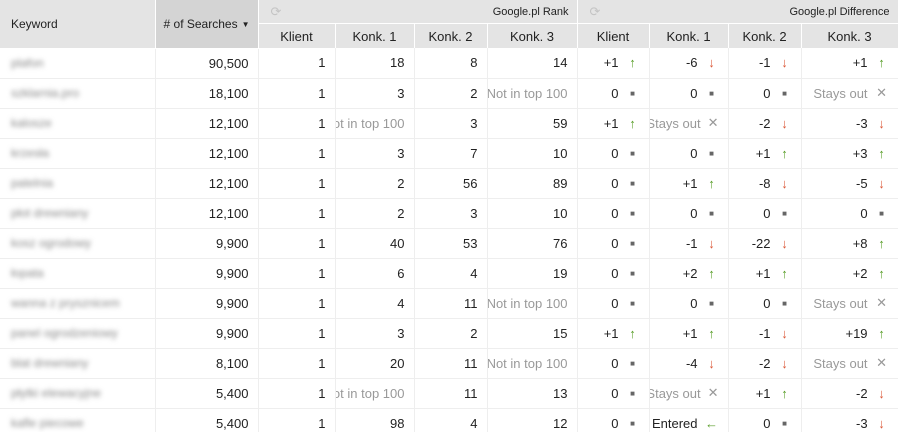 The image size is (898, 432). I want to click on rank-cell: 56, so click(451, 183).